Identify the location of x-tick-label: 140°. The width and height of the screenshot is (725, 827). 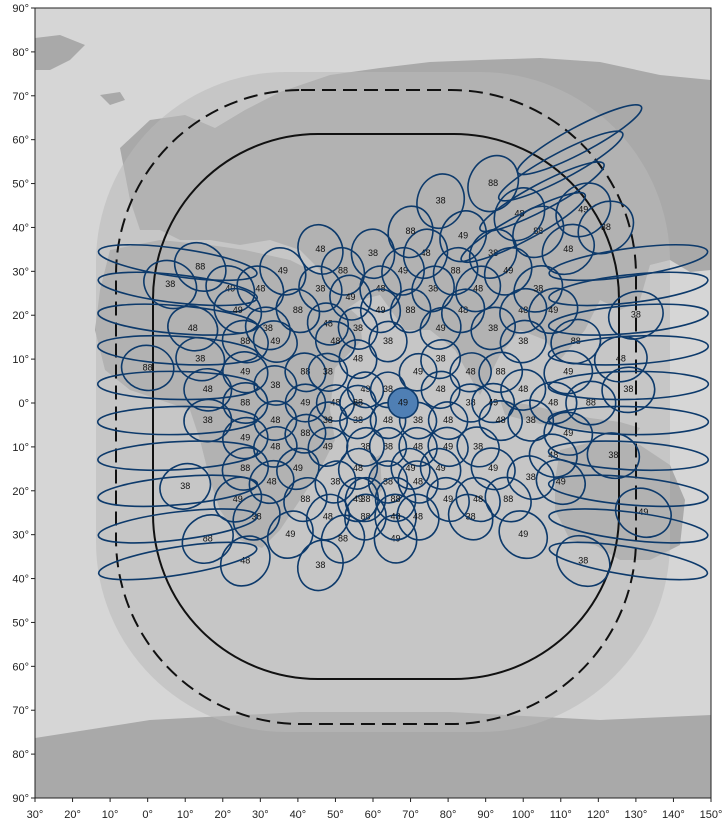
(673, 815).